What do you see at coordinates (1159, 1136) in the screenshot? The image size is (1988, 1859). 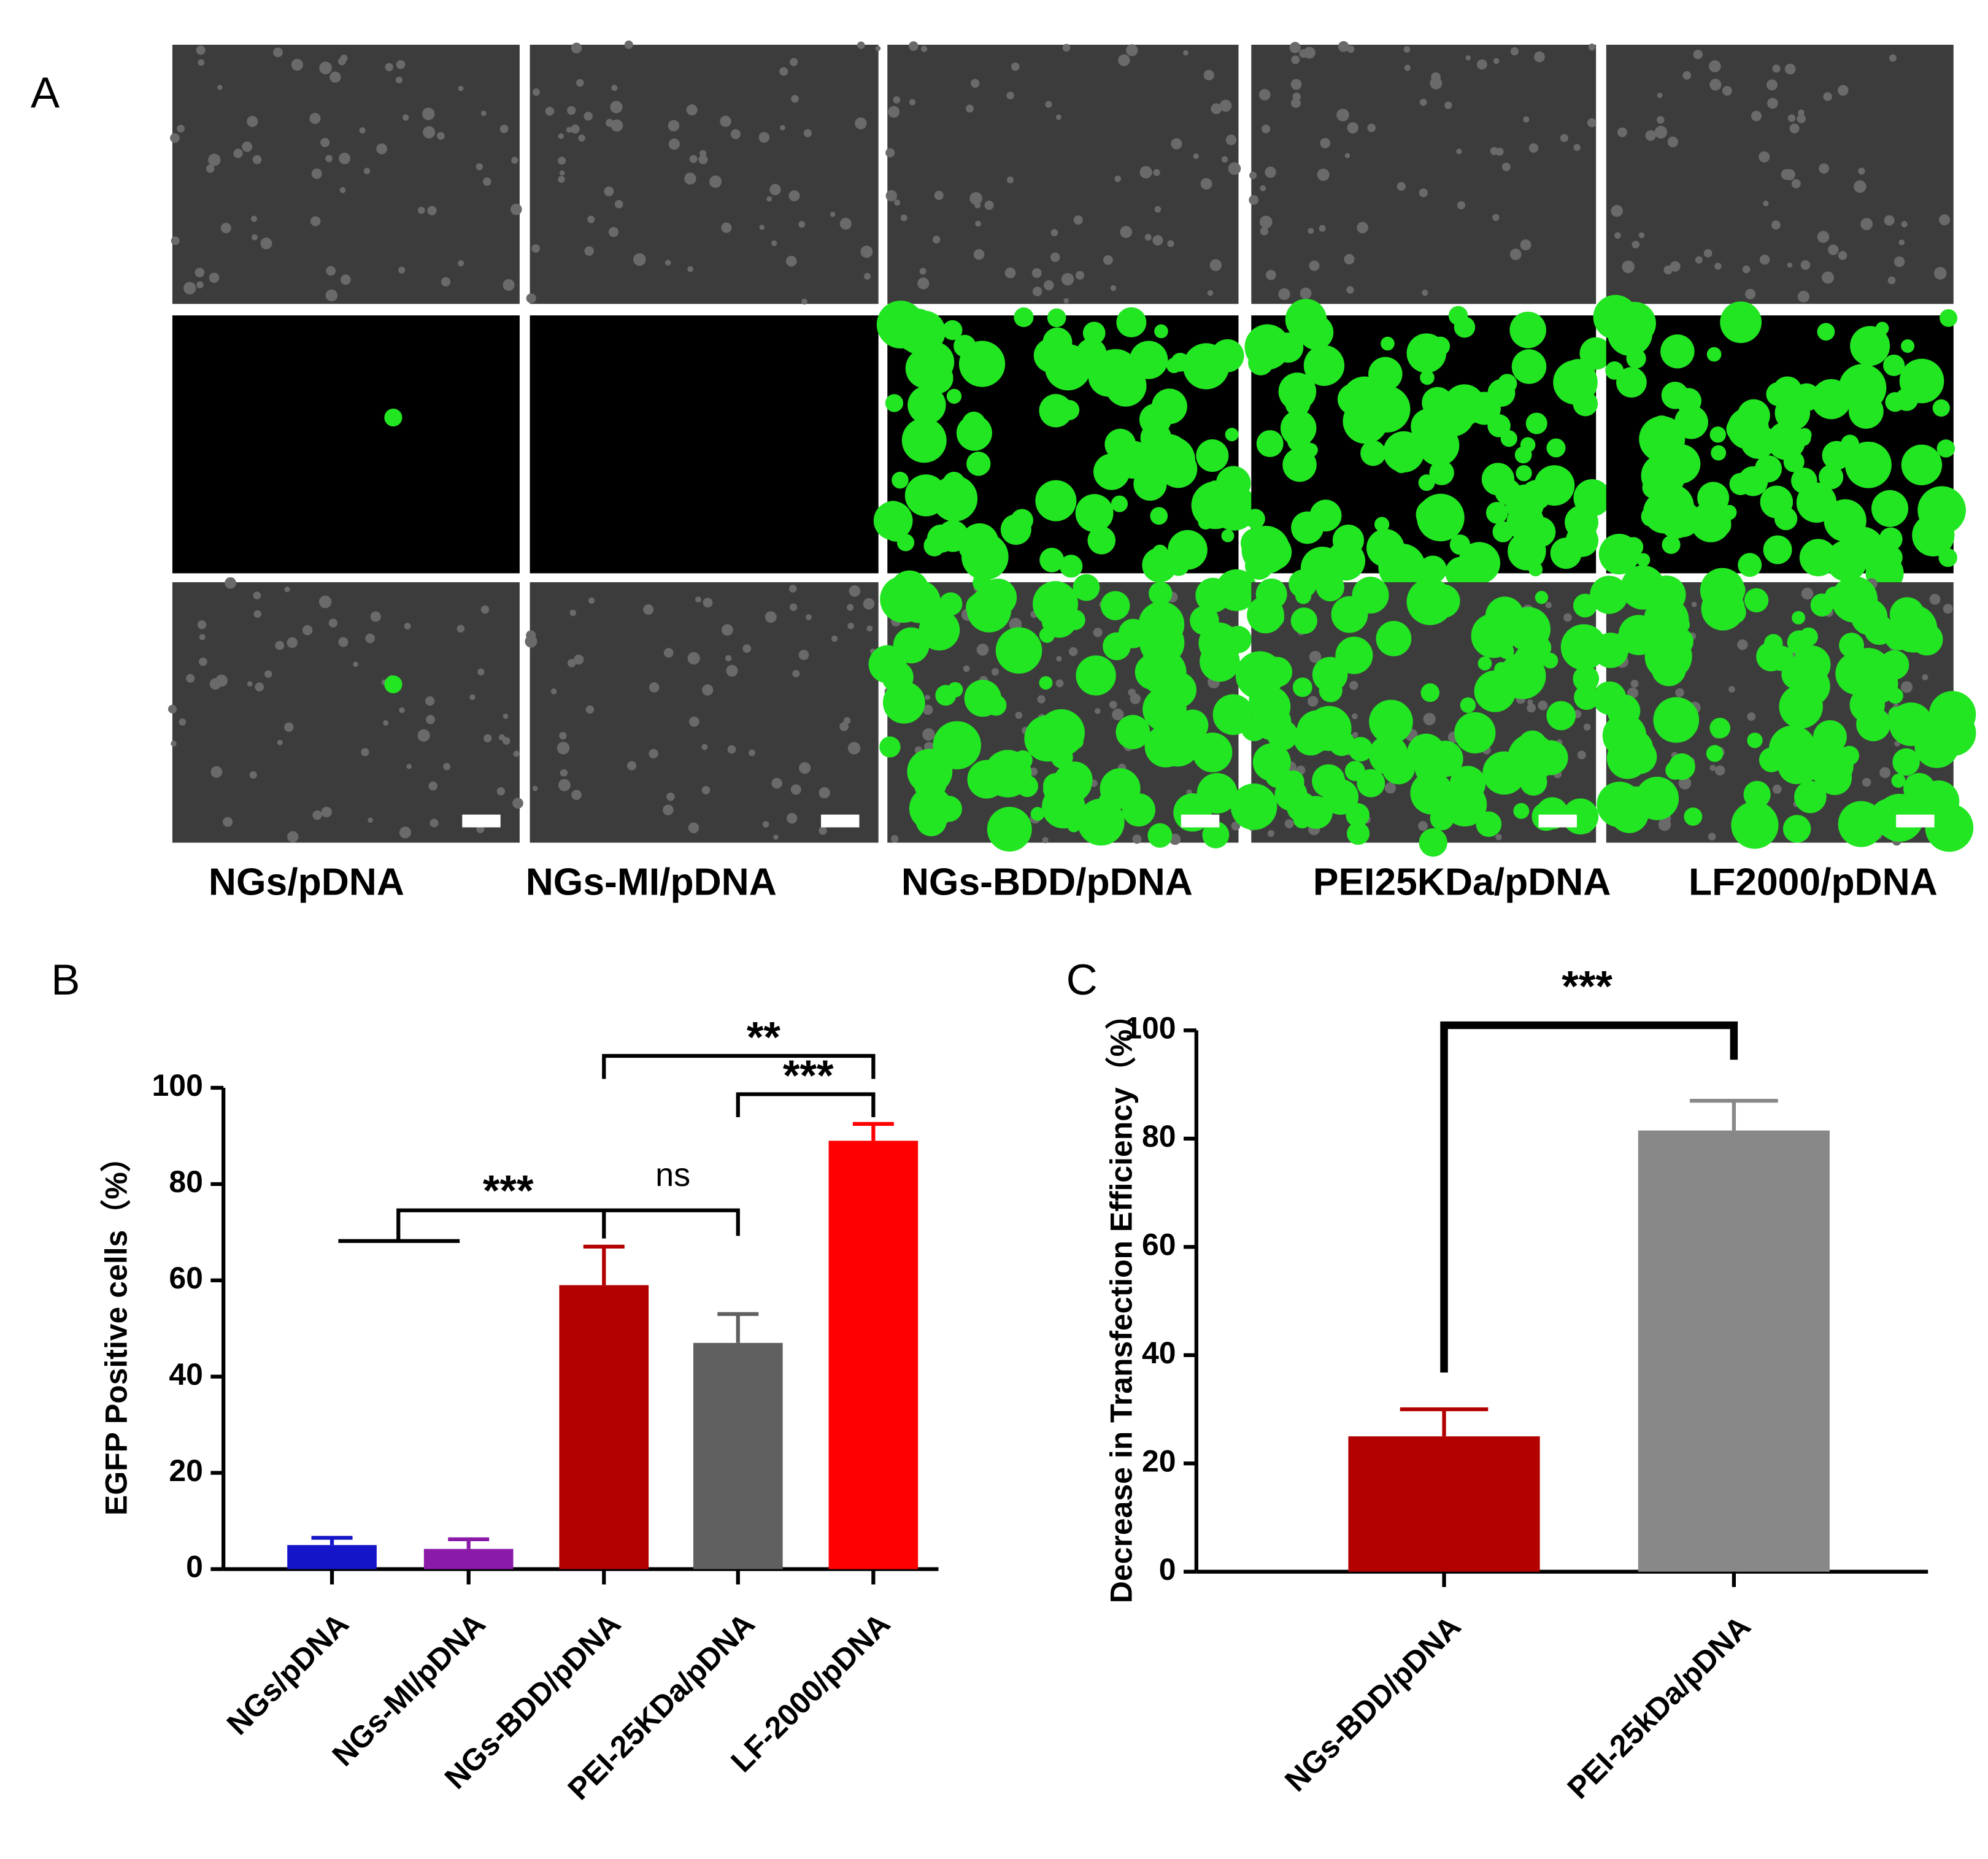 I see `y-tick-label: 80` at bounding box center [1159, 1136].